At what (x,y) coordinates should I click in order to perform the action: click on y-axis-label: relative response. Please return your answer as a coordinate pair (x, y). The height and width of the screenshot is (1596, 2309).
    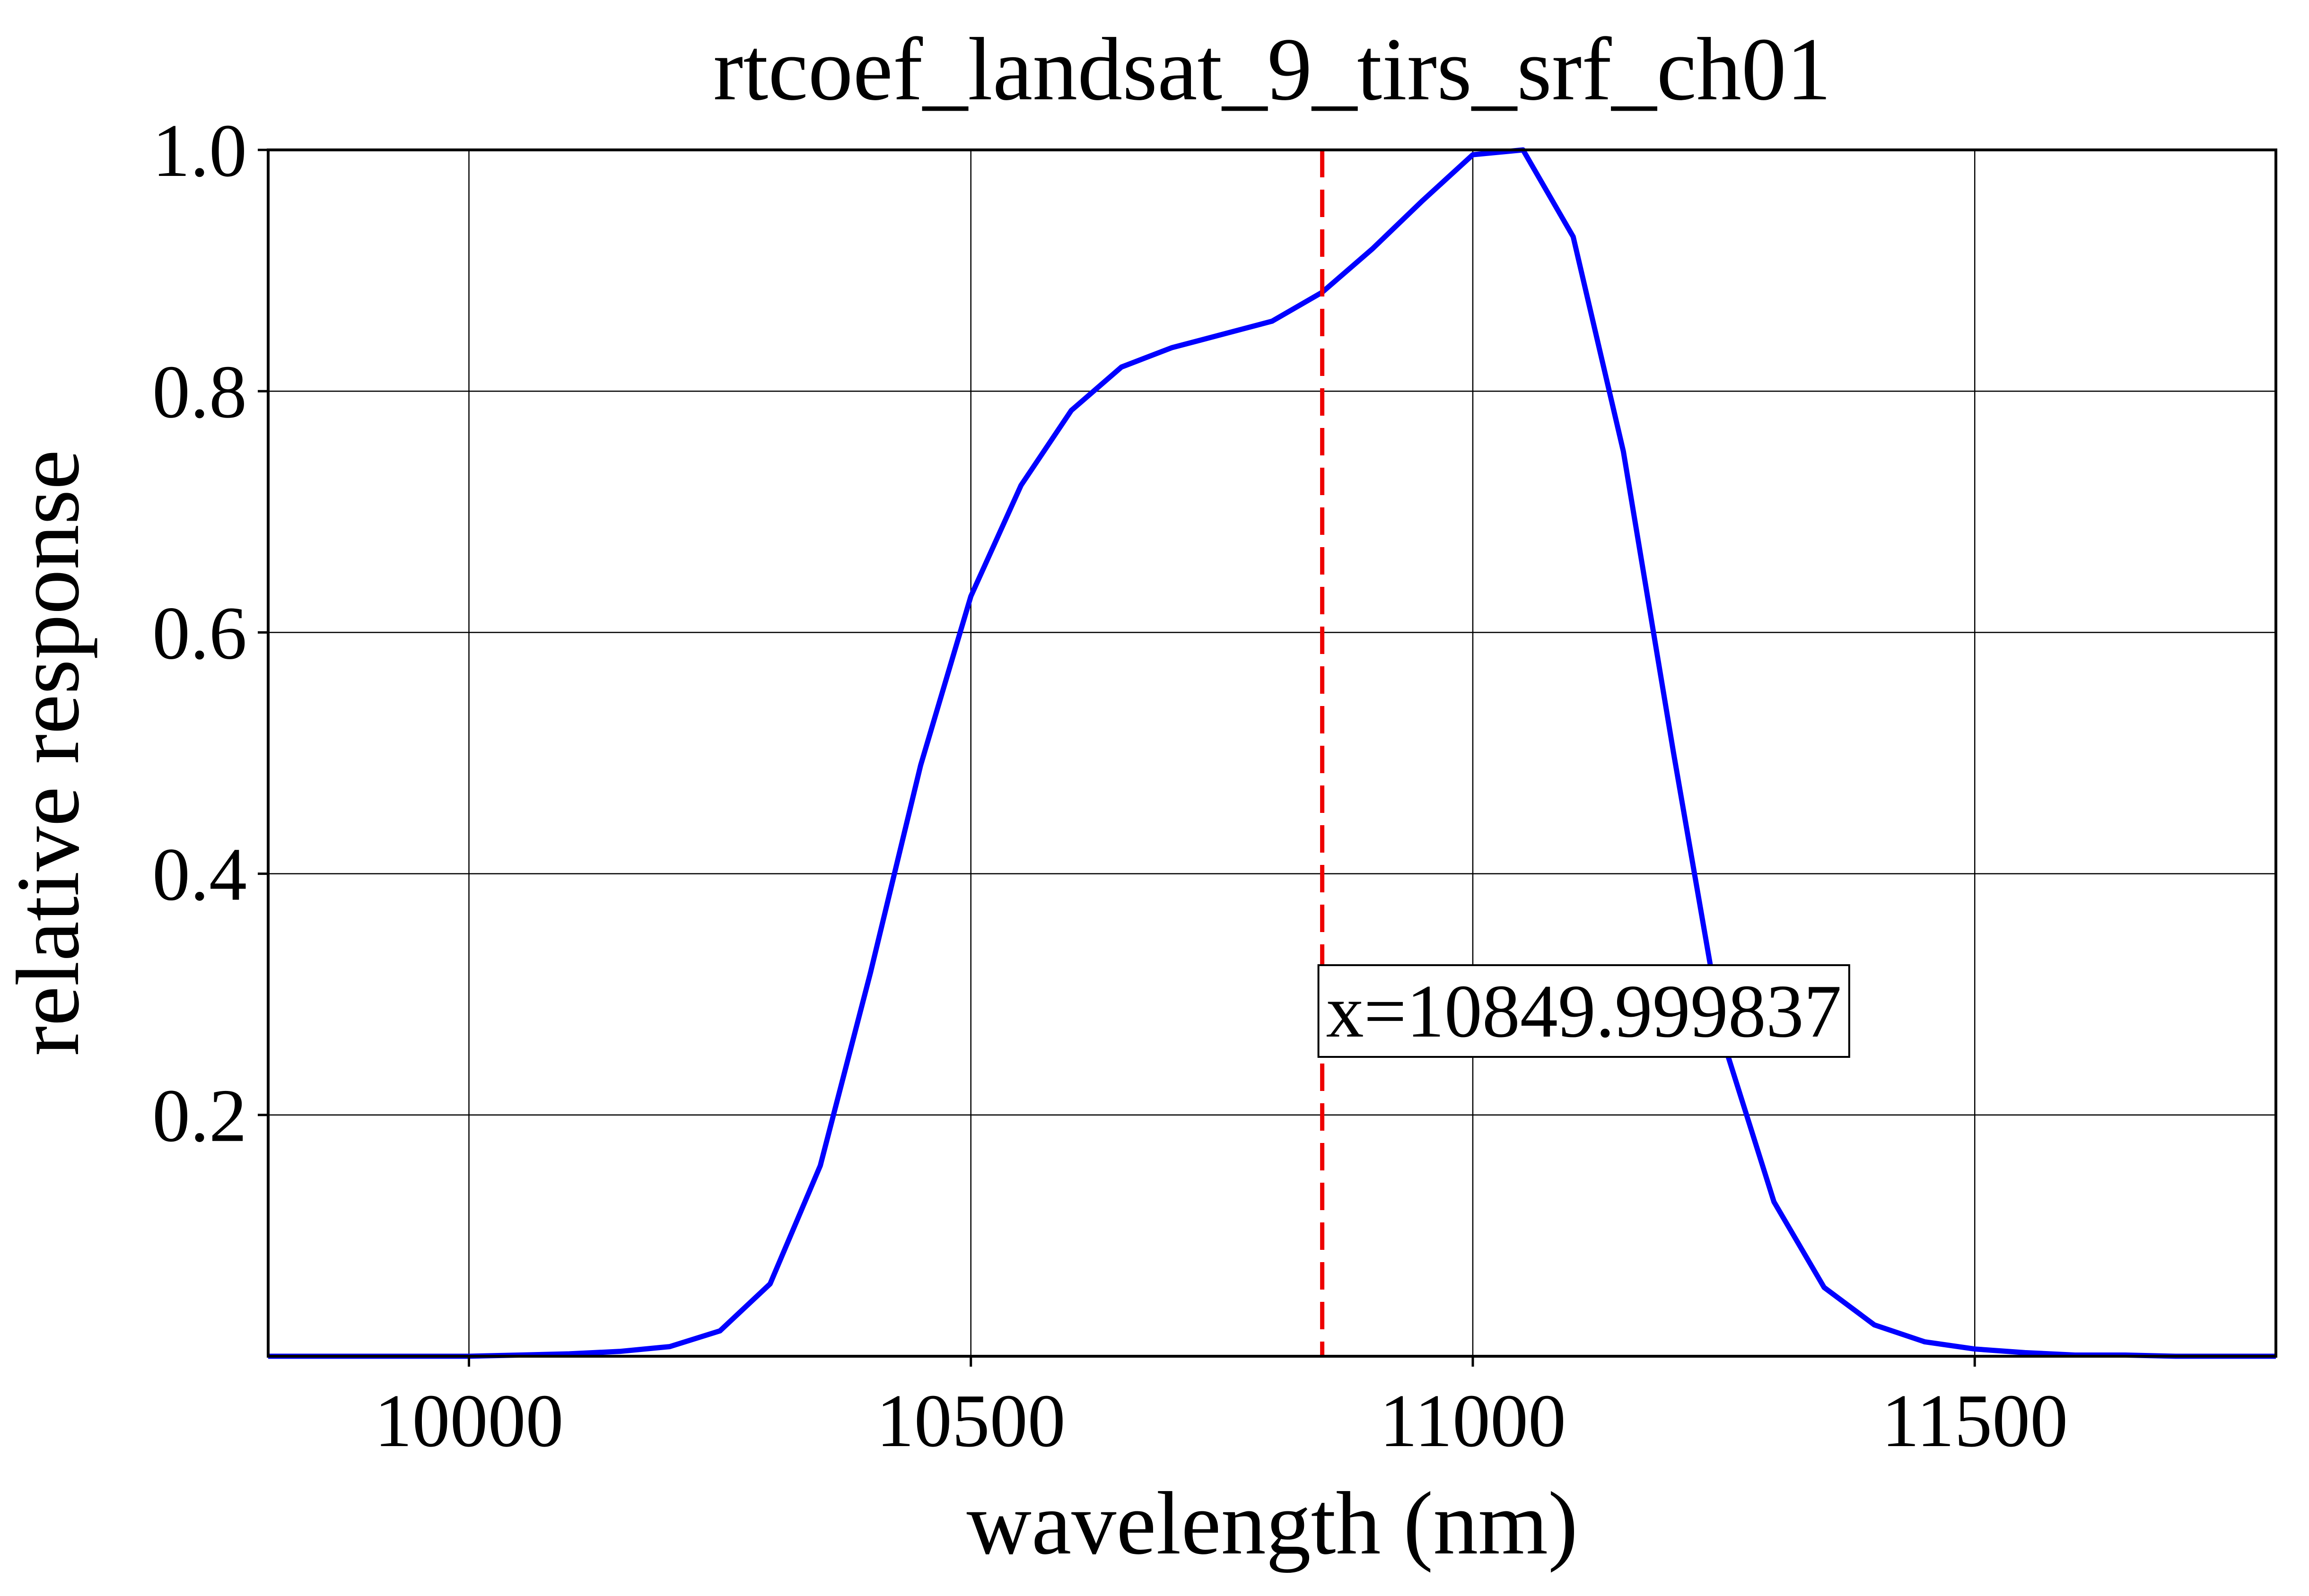
    Looking at the image, I should click on (49, 753).